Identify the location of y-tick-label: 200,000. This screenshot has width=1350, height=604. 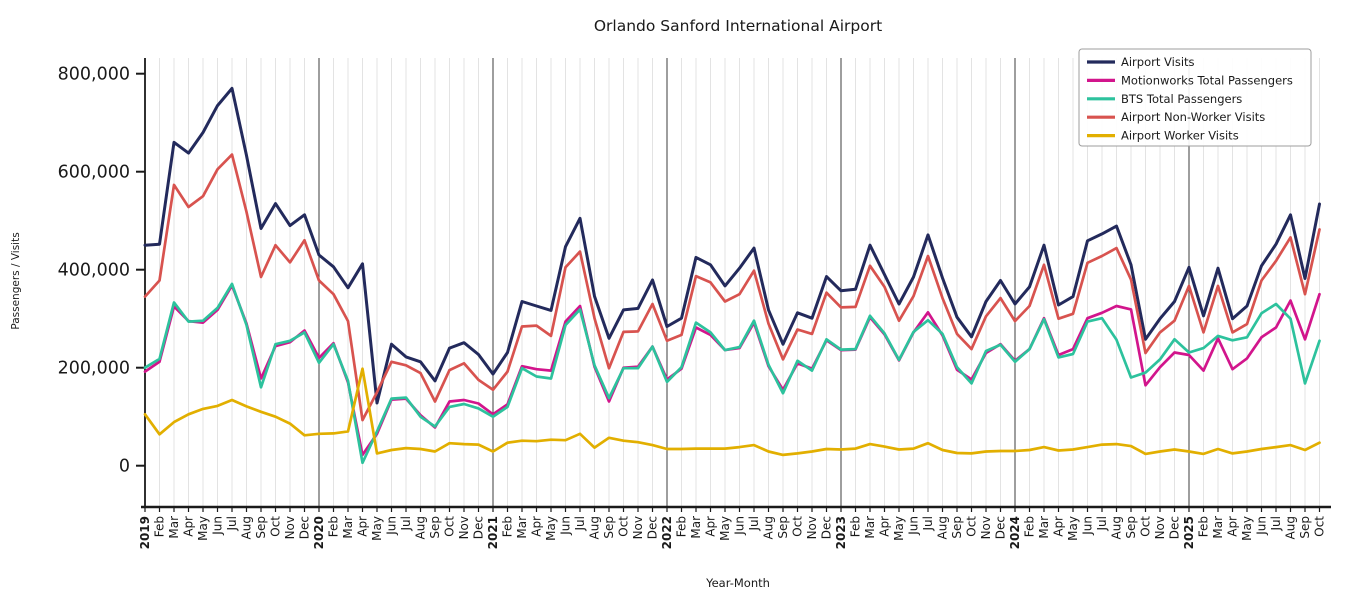
(94, 369).